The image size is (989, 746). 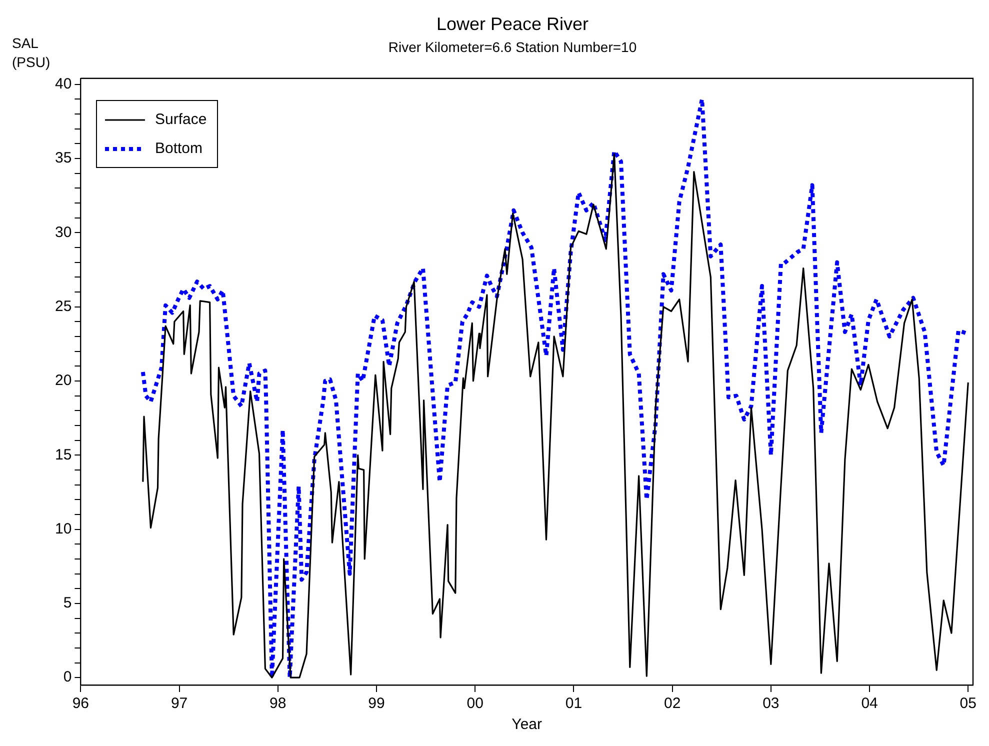 I want to click on y-axis-title: SAL (PSU), so click(x=32, y=53).